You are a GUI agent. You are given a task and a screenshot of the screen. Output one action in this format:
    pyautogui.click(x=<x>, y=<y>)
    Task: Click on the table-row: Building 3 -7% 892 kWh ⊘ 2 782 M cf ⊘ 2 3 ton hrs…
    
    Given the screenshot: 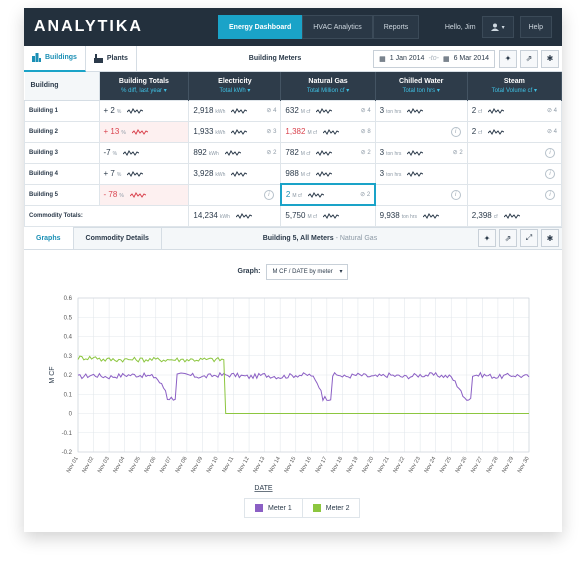 What is the action you would take?
    pyautogui.click(x=293, y=152)
    